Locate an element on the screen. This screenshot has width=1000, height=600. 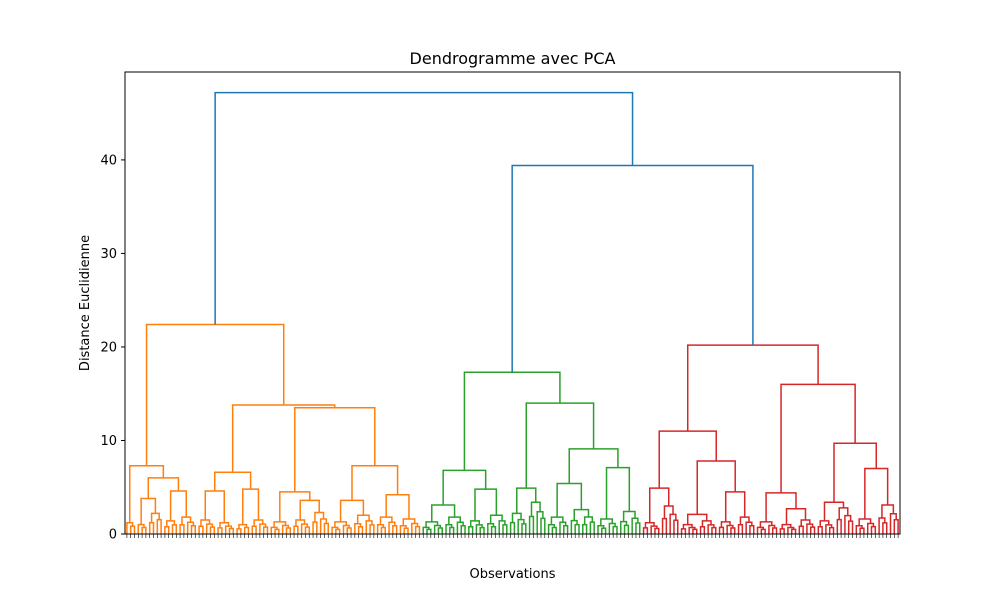
y-tick-label: 20 is located at coordinates (108, 347).